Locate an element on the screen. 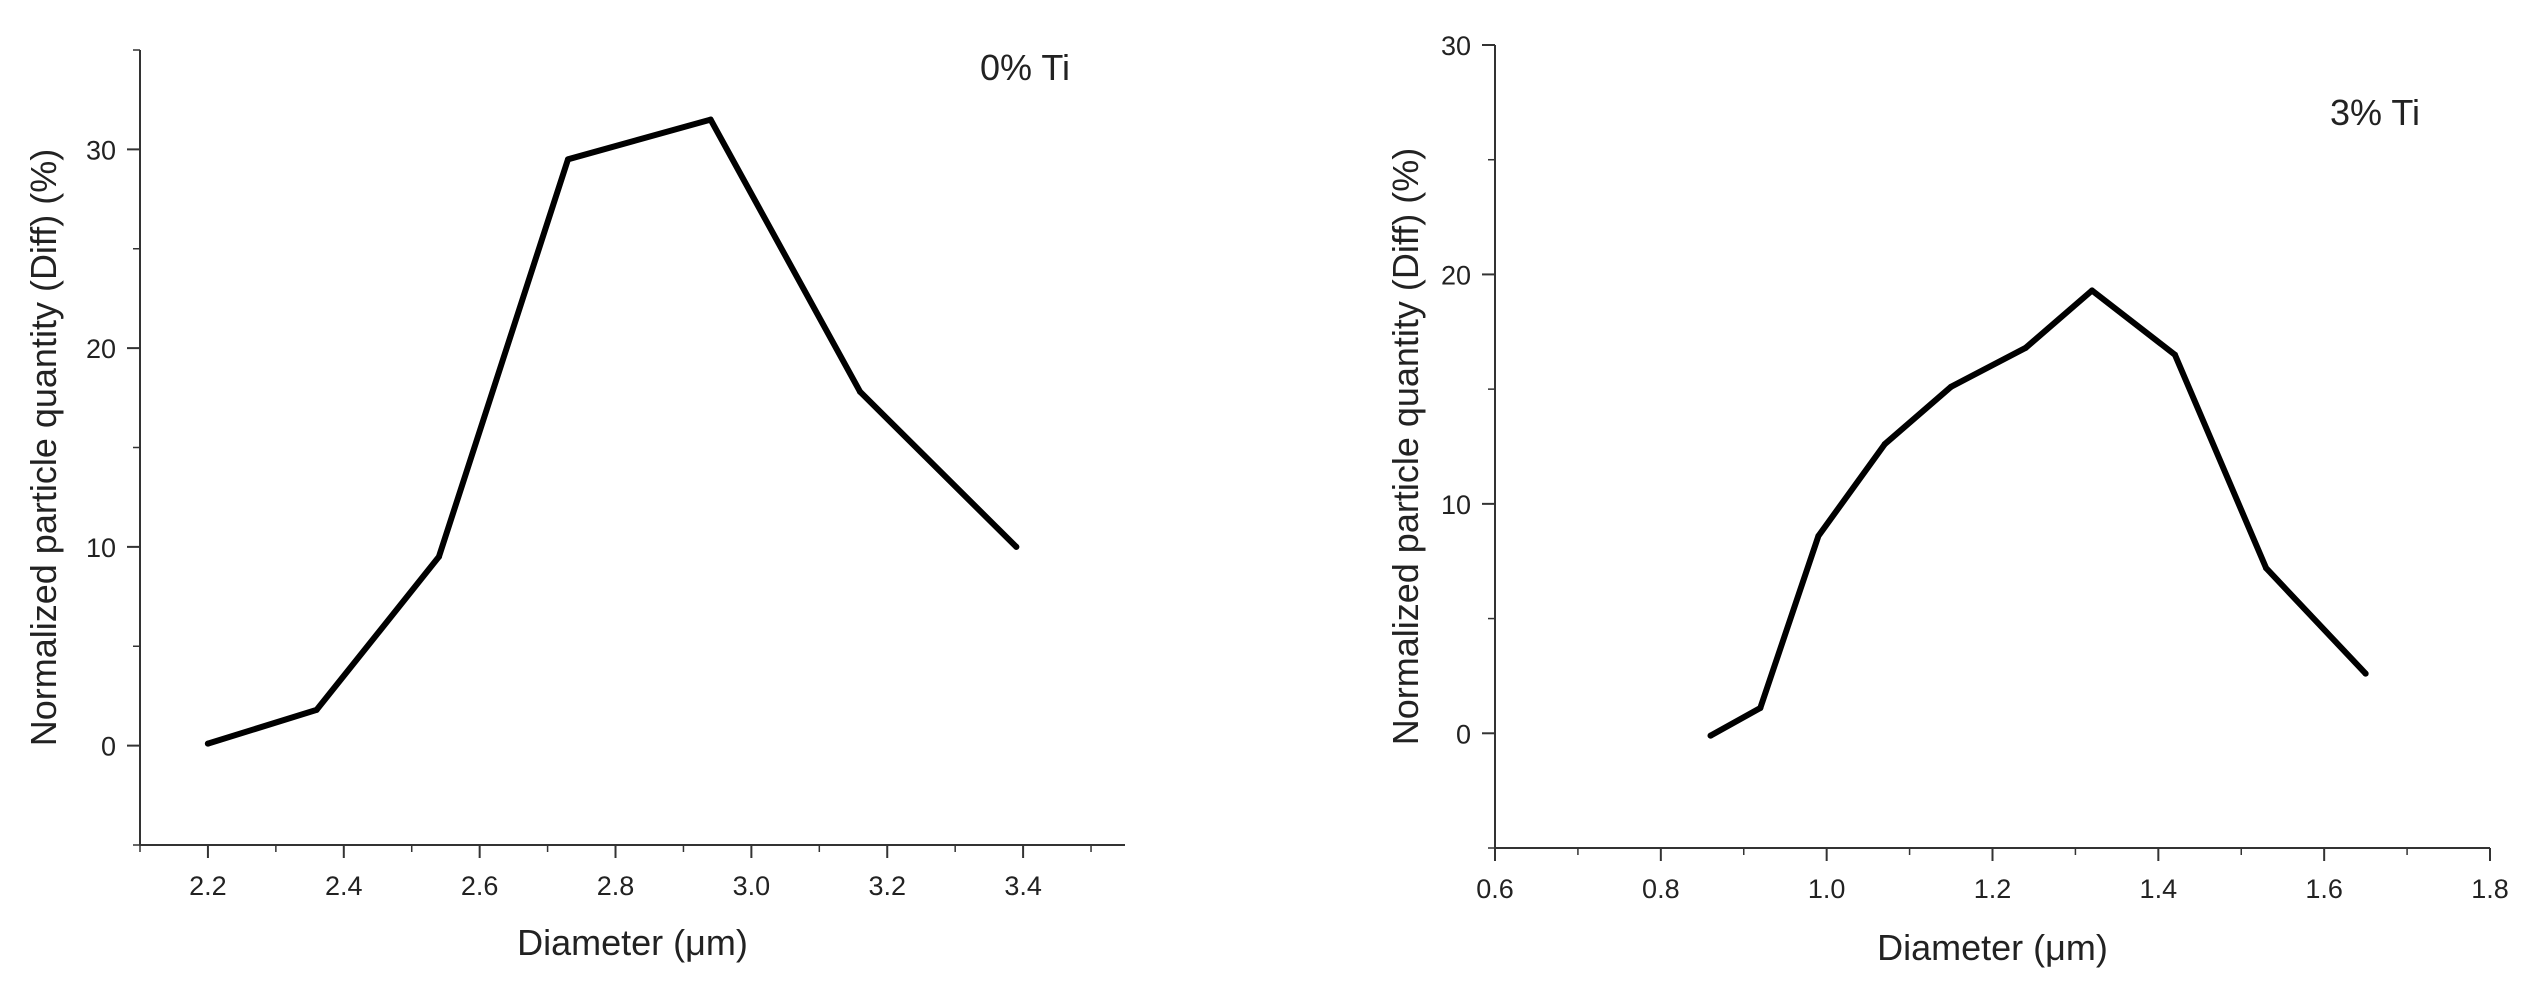 This screenshot has height=988, width=2521. x-tick-label: 1.0 is located at coordinates (1827, 889).